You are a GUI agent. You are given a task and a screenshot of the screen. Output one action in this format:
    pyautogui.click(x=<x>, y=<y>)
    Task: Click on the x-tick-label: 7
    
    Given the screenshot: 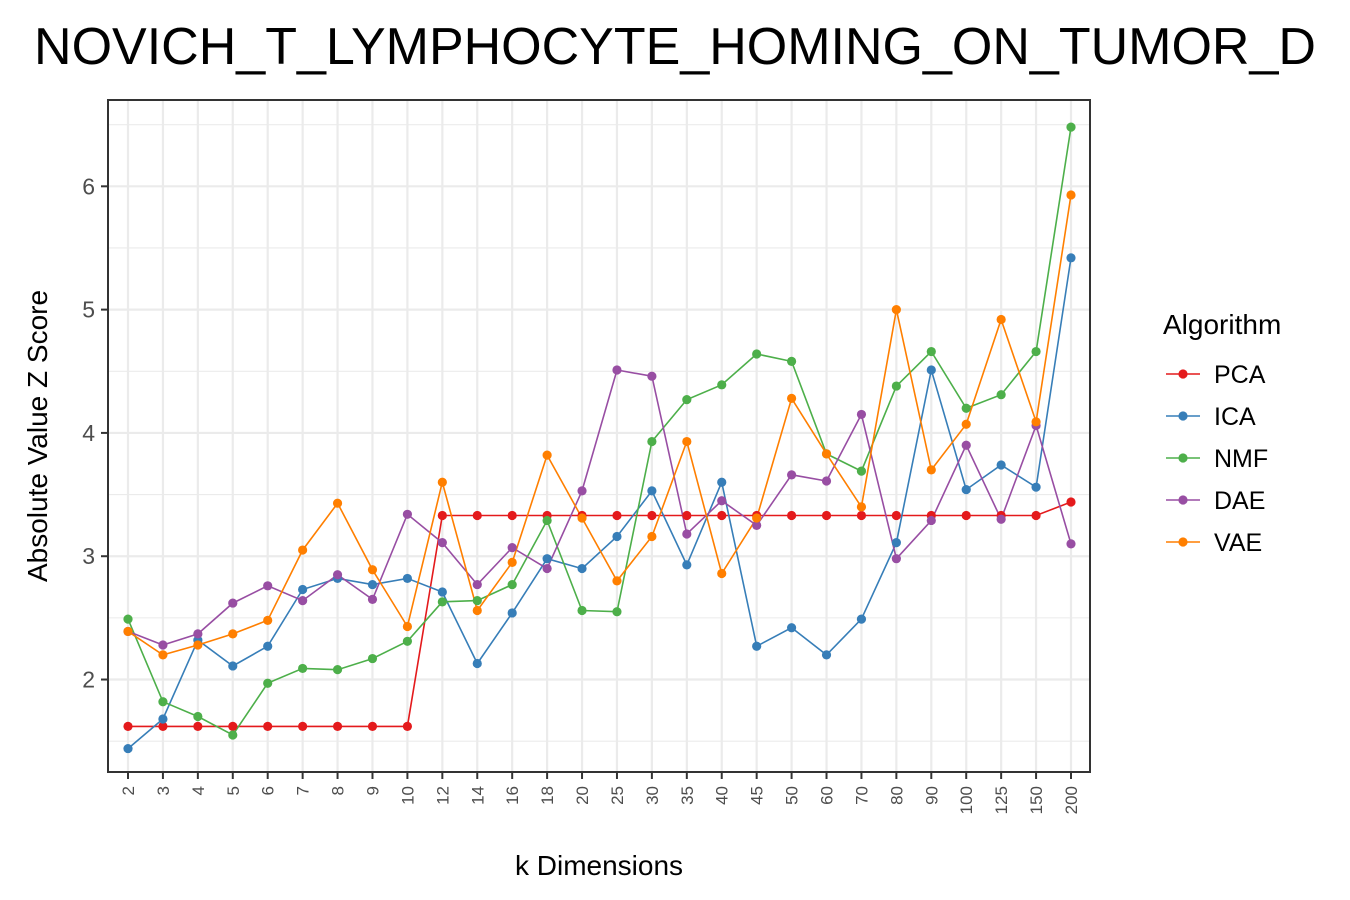 What is the action you would take?
    pyautogui.click(x=303, y=790)
    